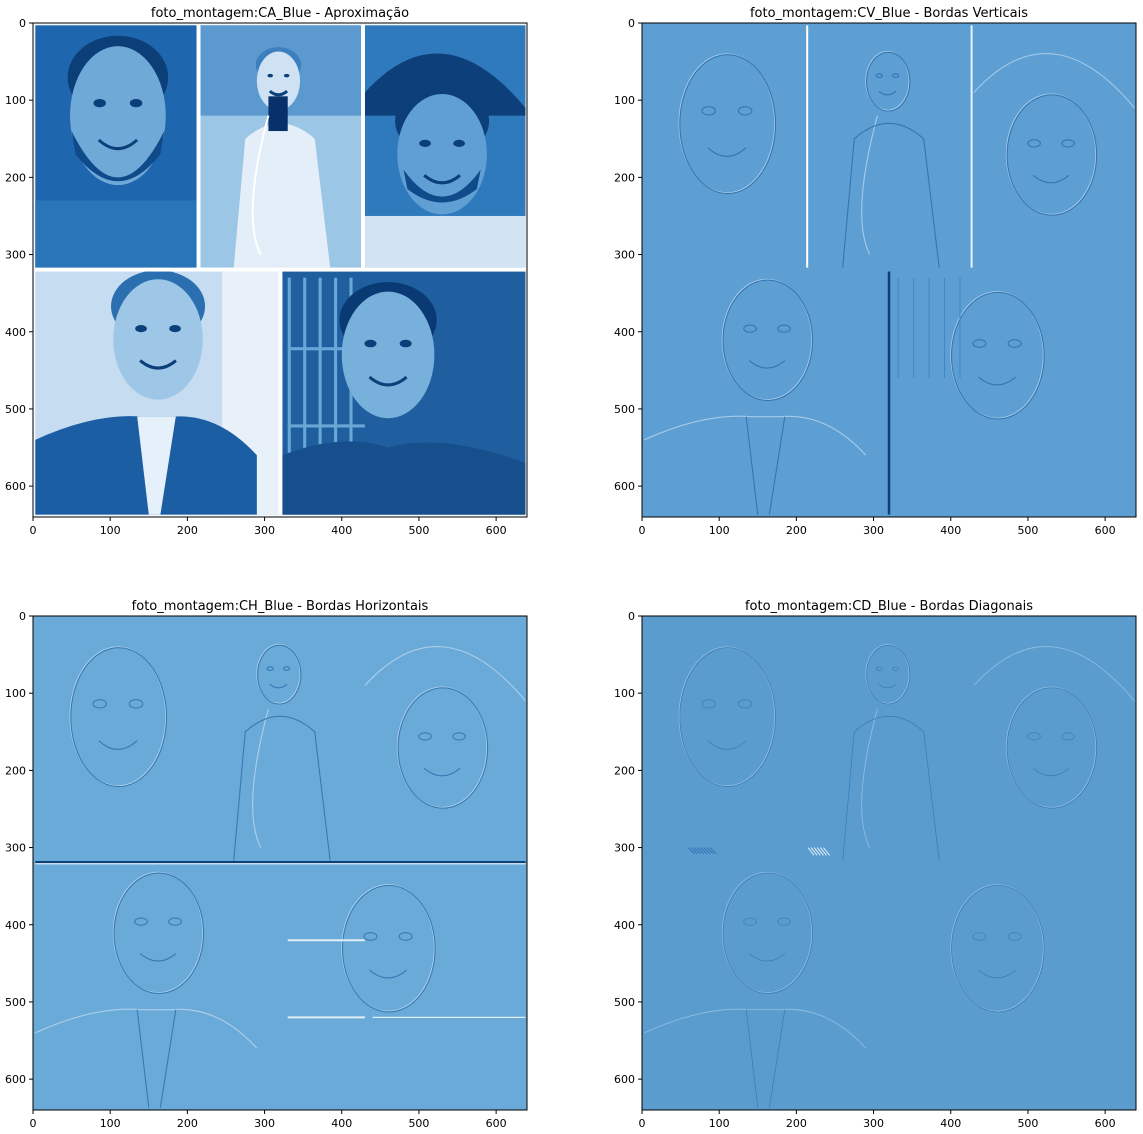 The image size is (1143, 1134). Describe the element at coordinates (278, 114) in the screenshot. I see `phone` at that location.